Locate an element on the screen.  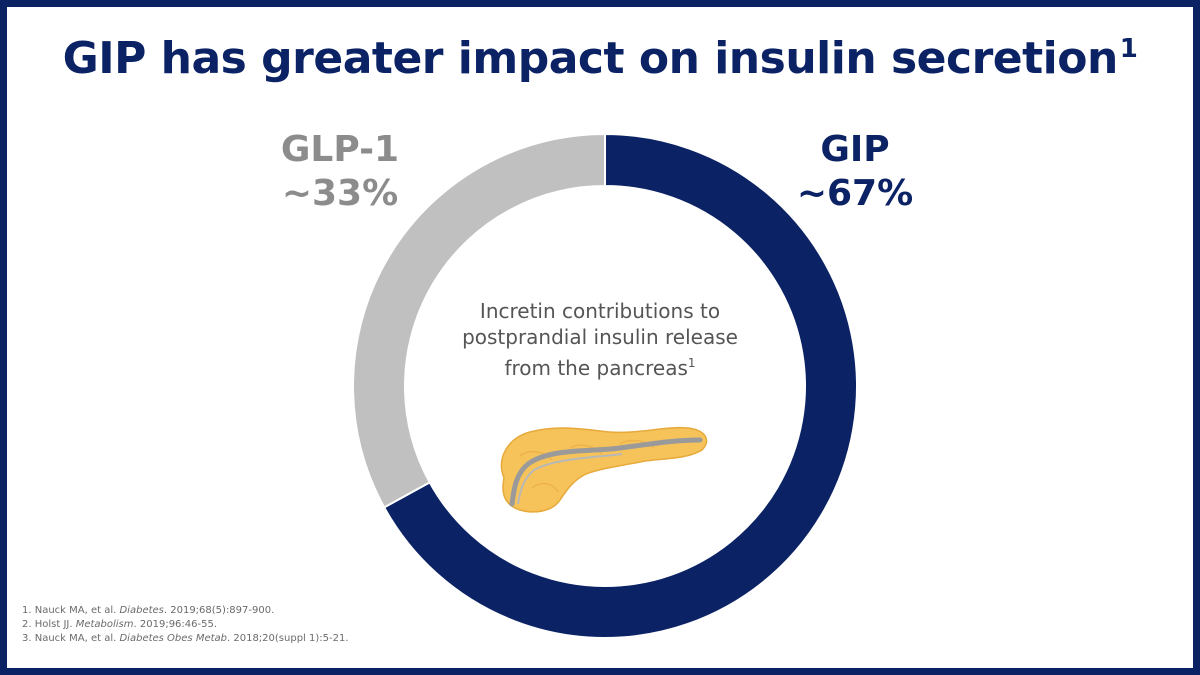
donut-slice-glp1 is located at coordinates (479, 320).